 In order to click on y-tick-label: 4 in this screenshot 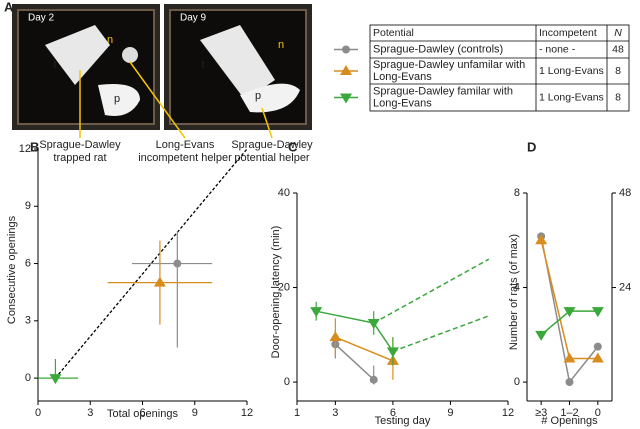, I will do `click(517, 287)`.